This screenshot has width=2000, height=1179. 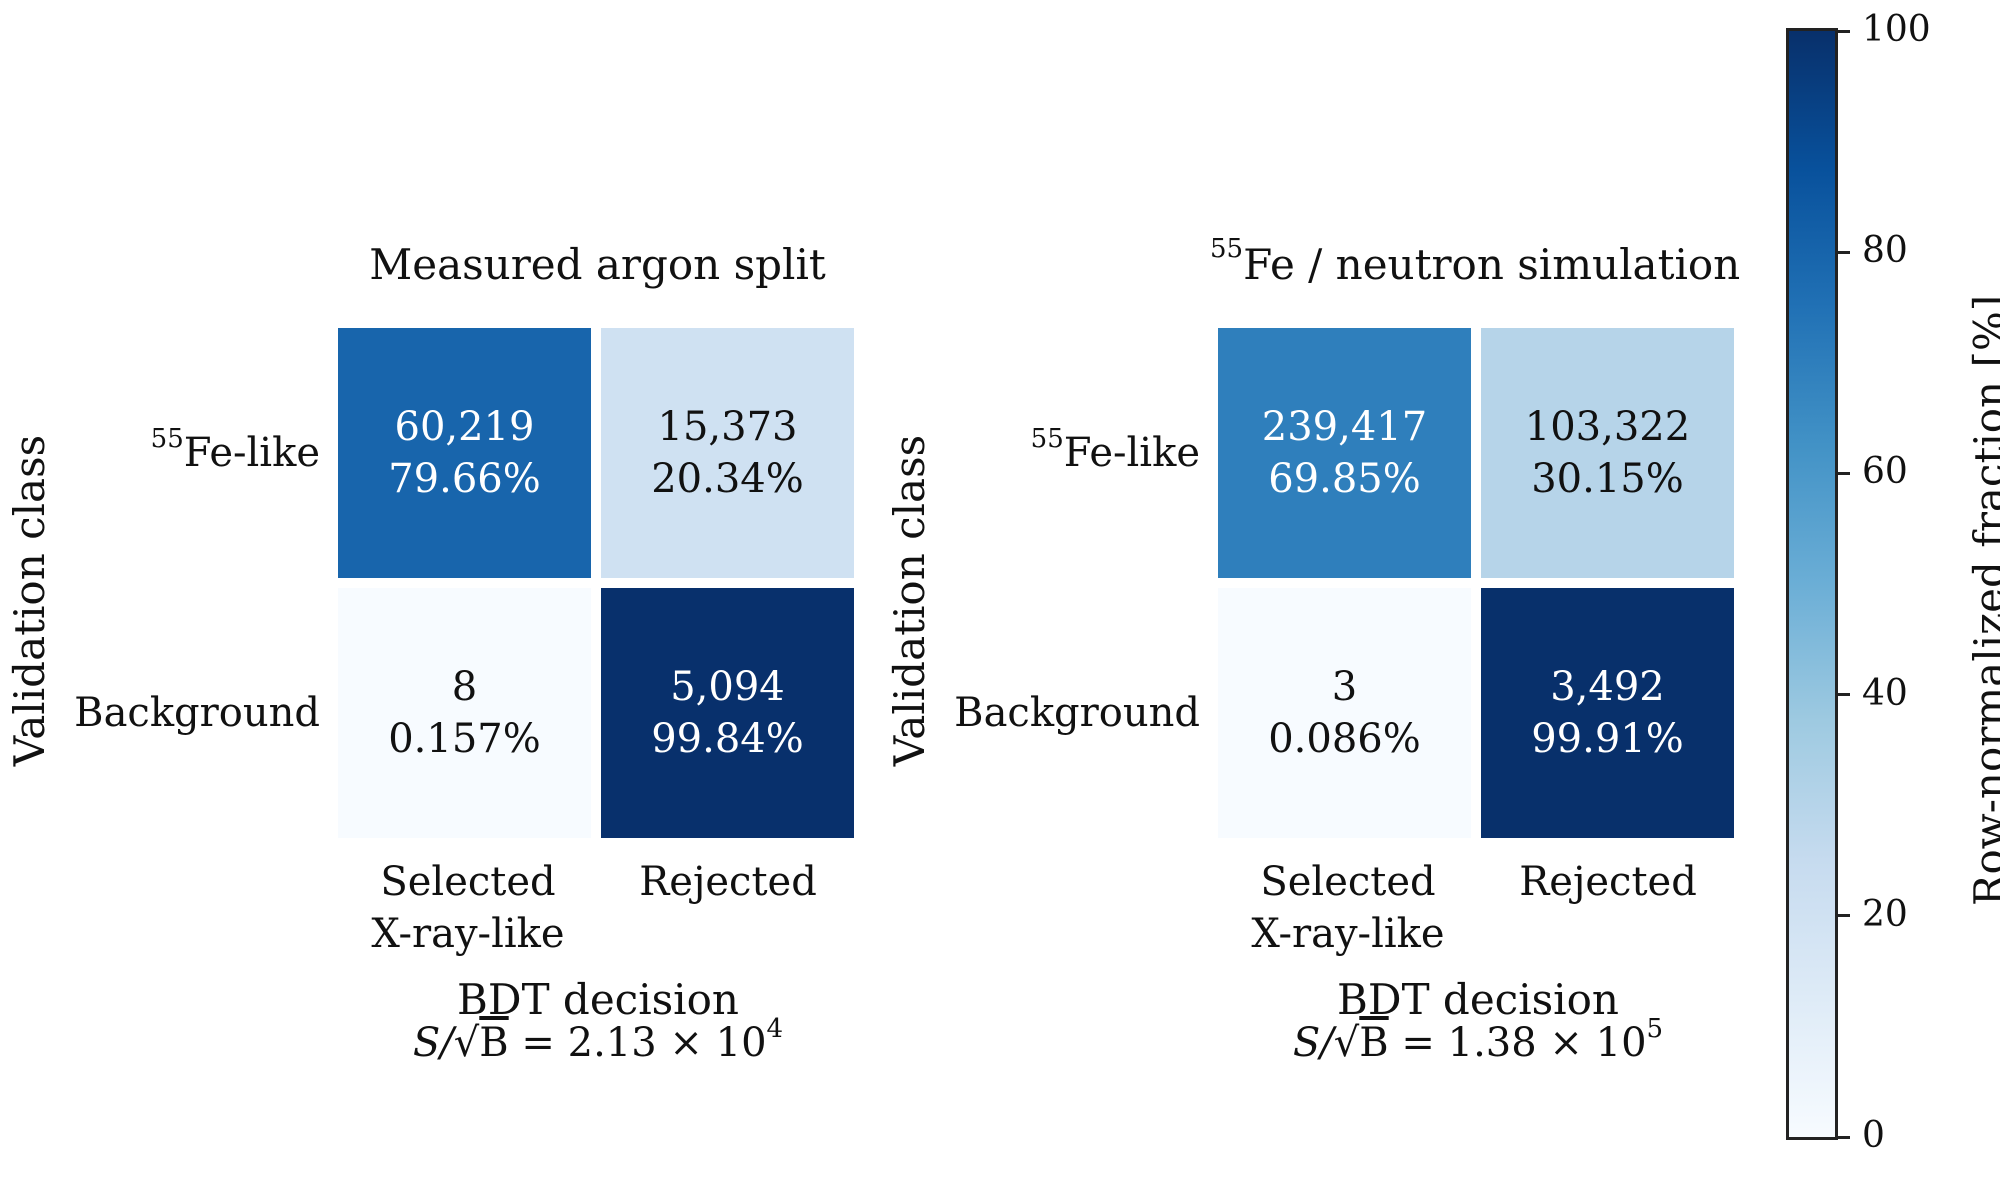 What do you see at coordinates (1492, 264) in the screenshot?
I see `title-text: Fe / neutron simulation` at bounding box center [1492, 264].